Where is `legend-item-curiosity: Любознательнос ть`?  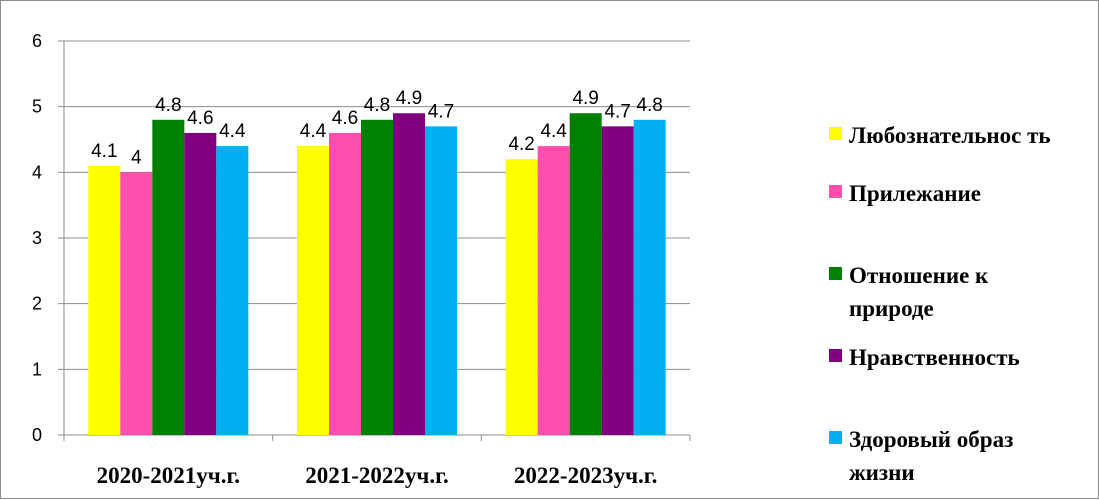
legend-item-curiosity: Любознательнос ть is located at coordinates (950, 135).